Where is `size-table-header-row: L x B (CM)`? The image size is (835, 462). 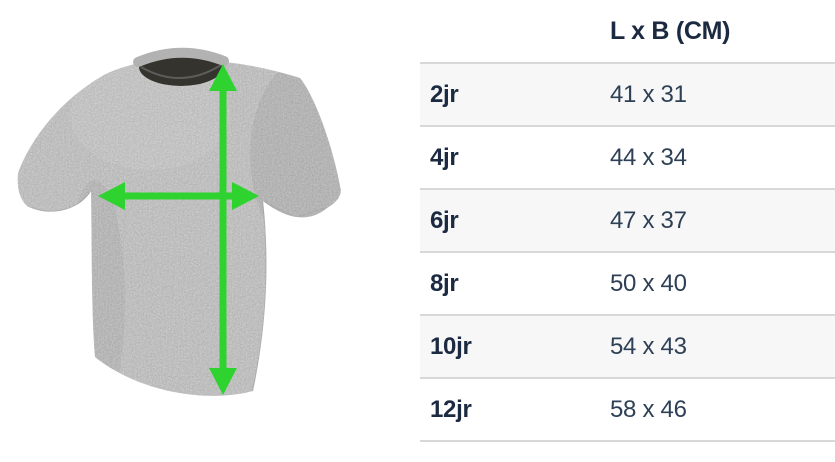 size-table-header-row: L x B (CM) is located at coordinates (627, 31).